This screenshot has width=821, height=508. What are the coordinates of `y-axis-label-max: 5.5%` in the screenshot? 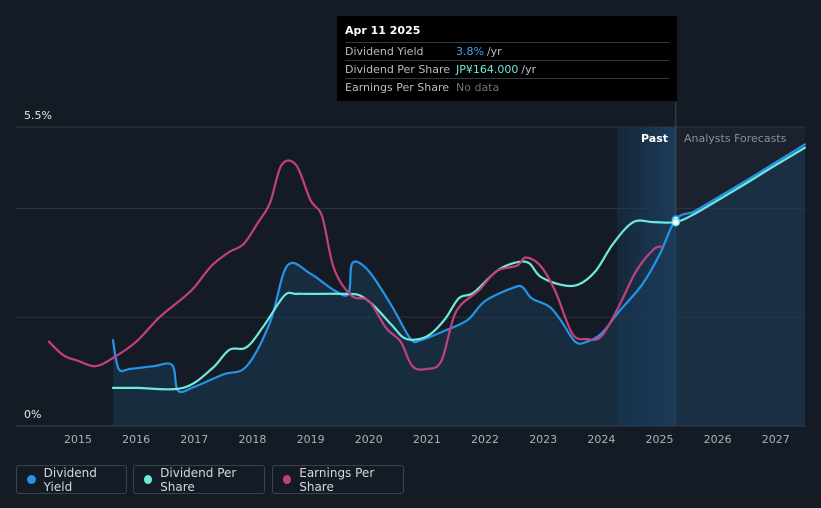 It's located at (38, 115).